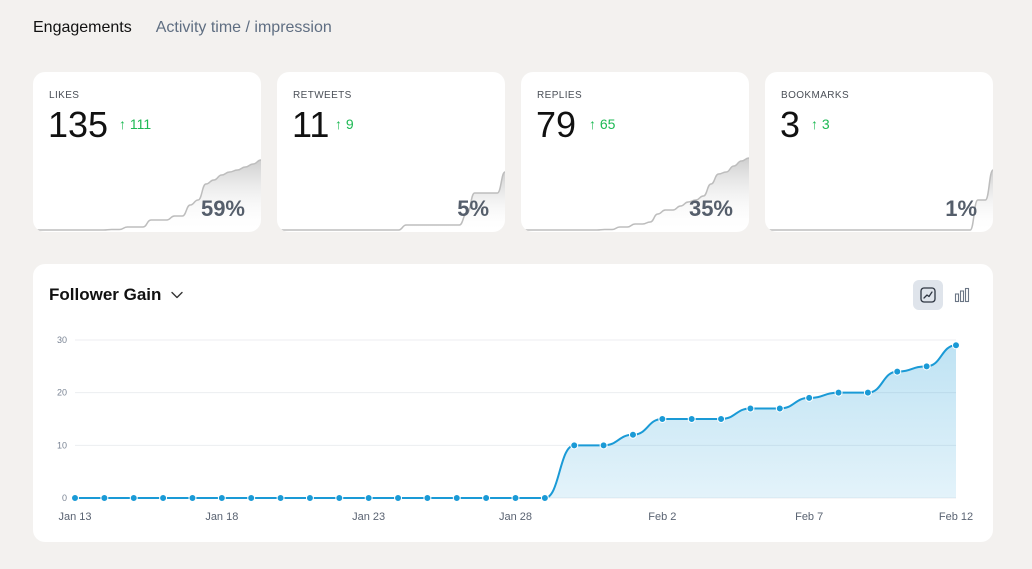  I want to click on card-label: BOOKMARKS, so click(815, 95).